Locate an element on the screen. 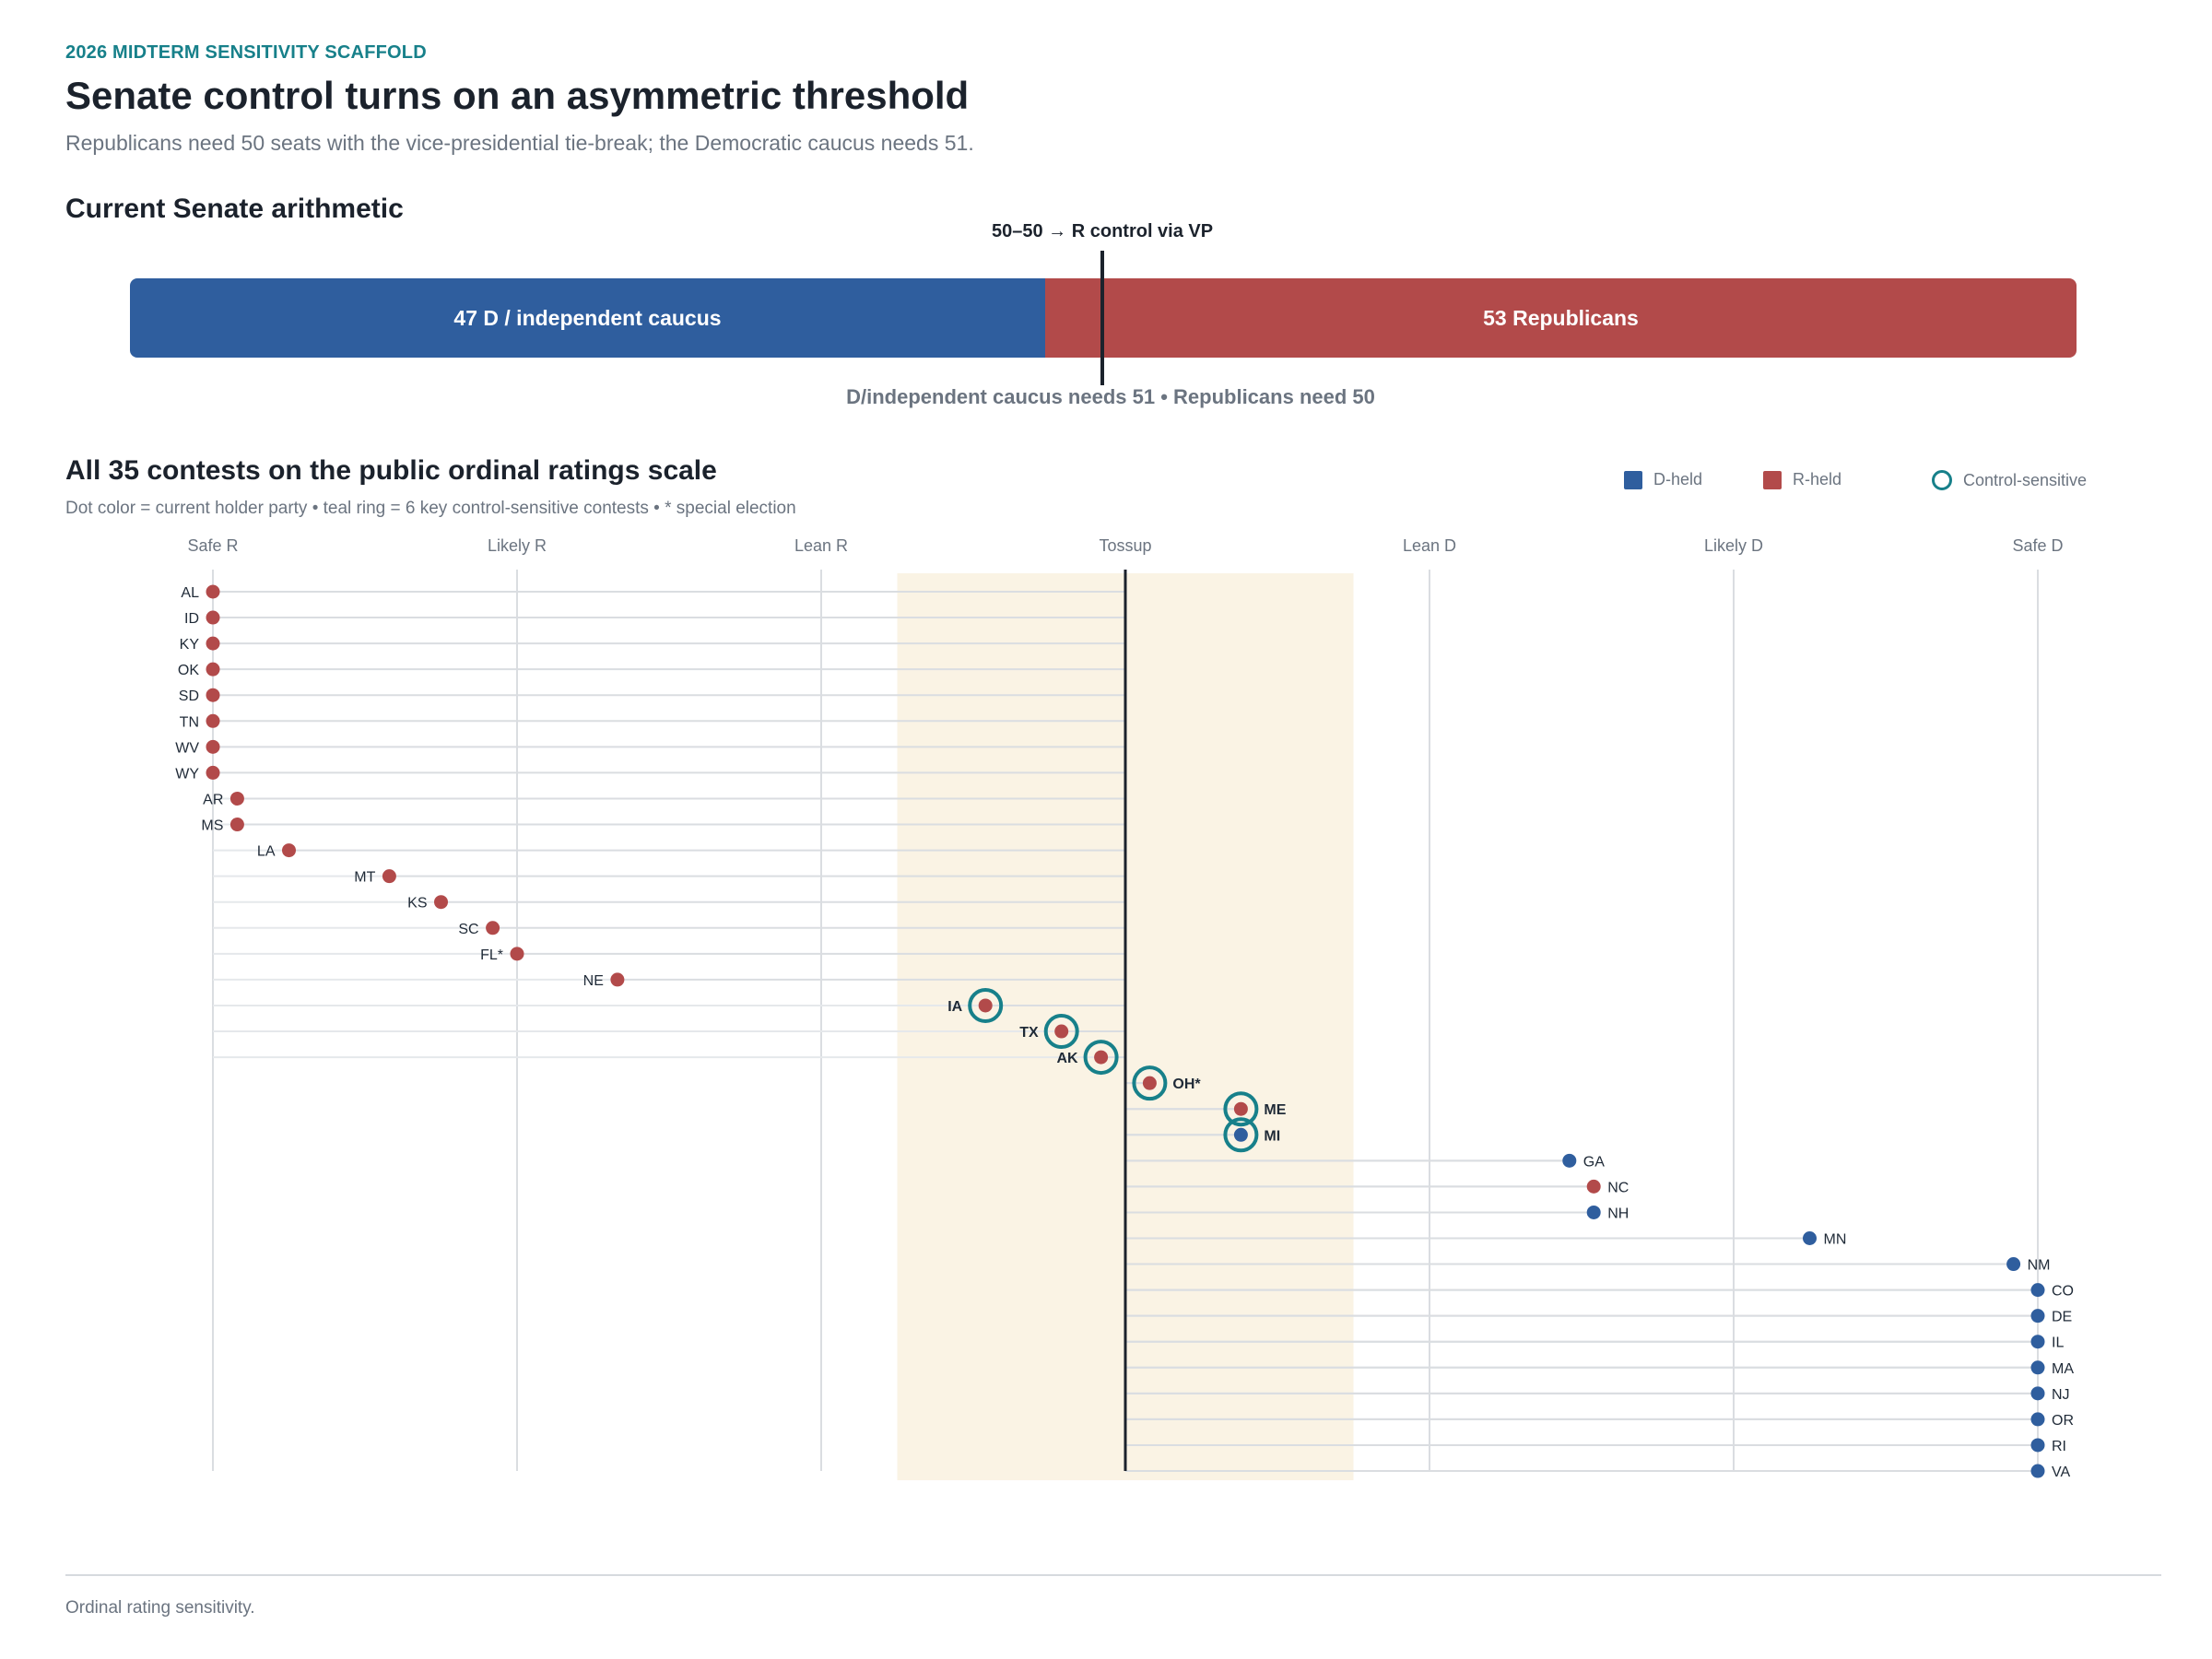 This screenshot has height=1659, width=2212. legend-r-held: R-held is located at coordinates (1802, 479).